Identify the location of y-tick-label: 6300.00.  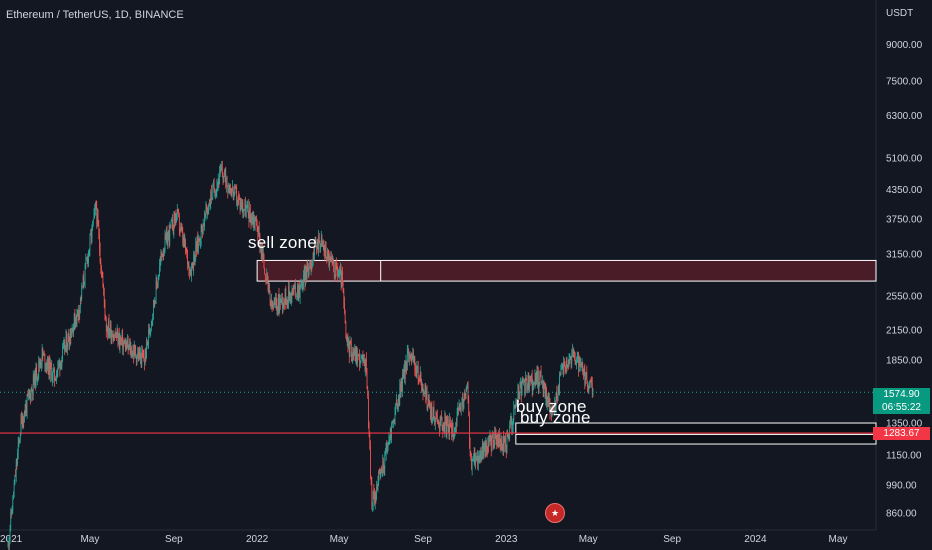
(904, 116).